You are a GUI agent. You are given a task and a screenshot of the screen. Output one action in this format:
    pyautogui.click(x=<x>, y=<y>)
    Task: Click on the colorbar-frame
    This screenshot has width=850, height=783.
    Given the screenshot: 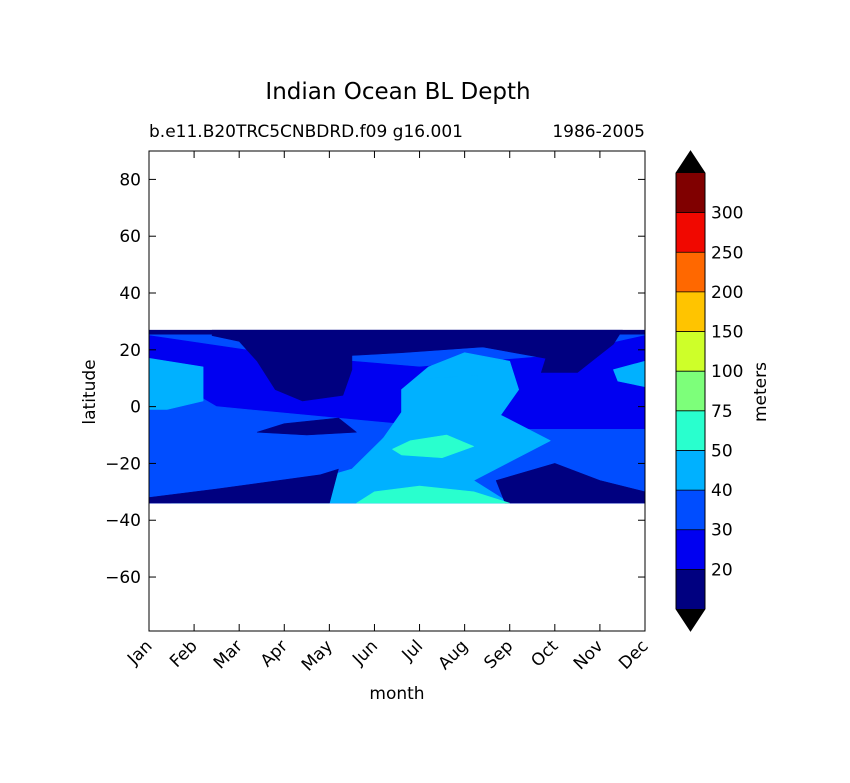 What is the action you would take?
    pyautogui.click(x=690, y=391)
    